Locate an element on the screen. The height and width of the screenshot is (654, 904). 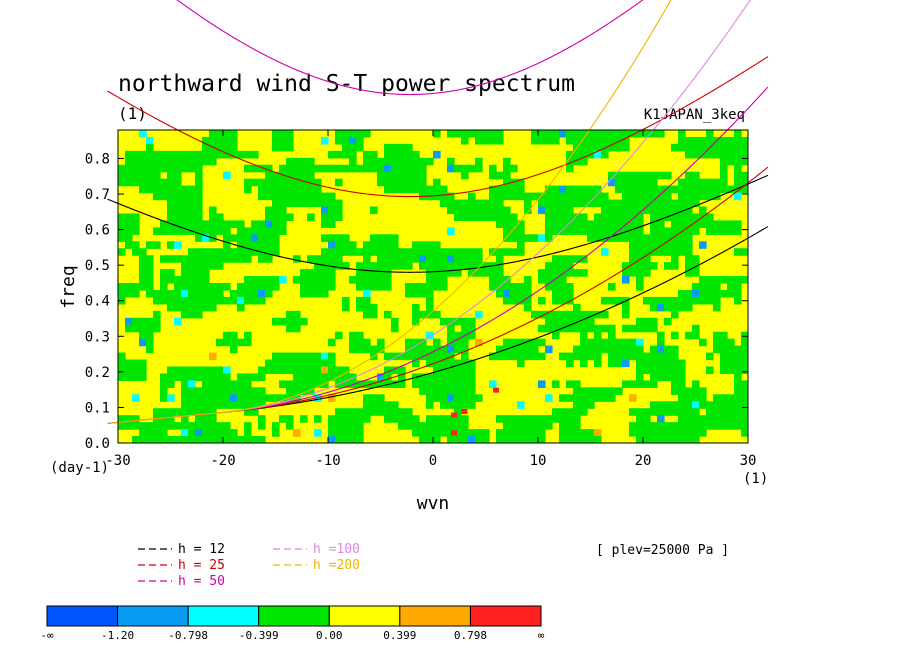
y-tick-label: 0.4 is located at coordinates (97, 302).